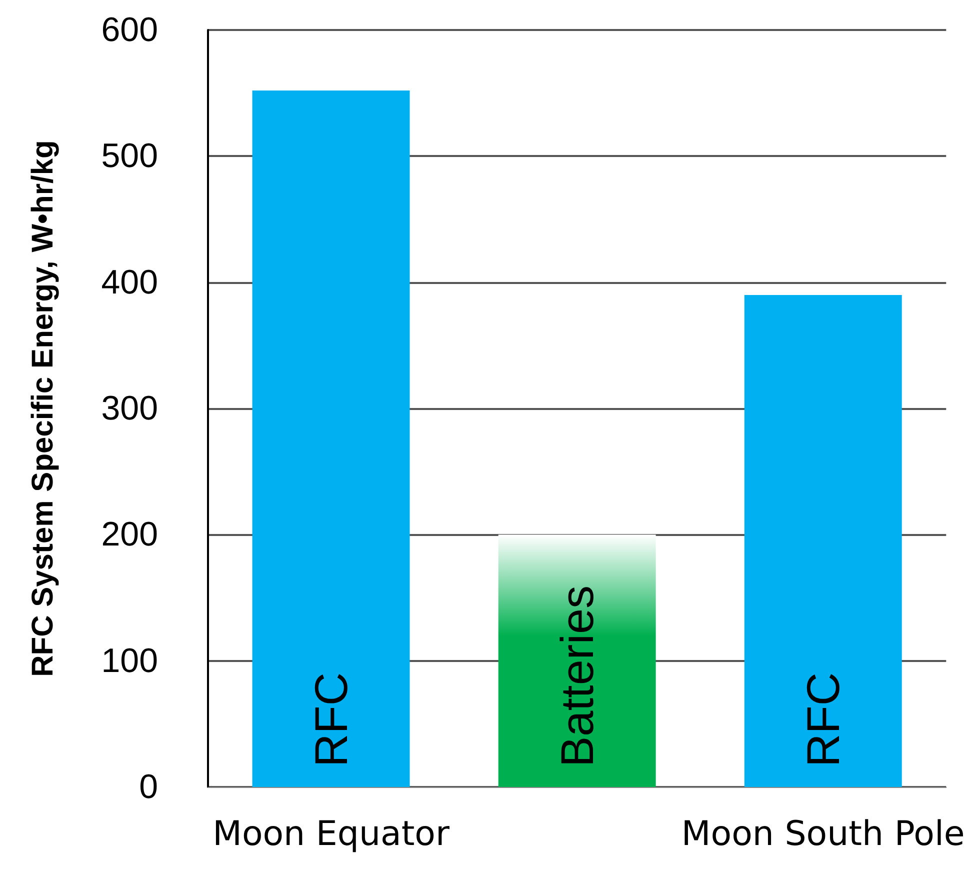  I want to click on y-tick-label: 400, so click(129, 282).